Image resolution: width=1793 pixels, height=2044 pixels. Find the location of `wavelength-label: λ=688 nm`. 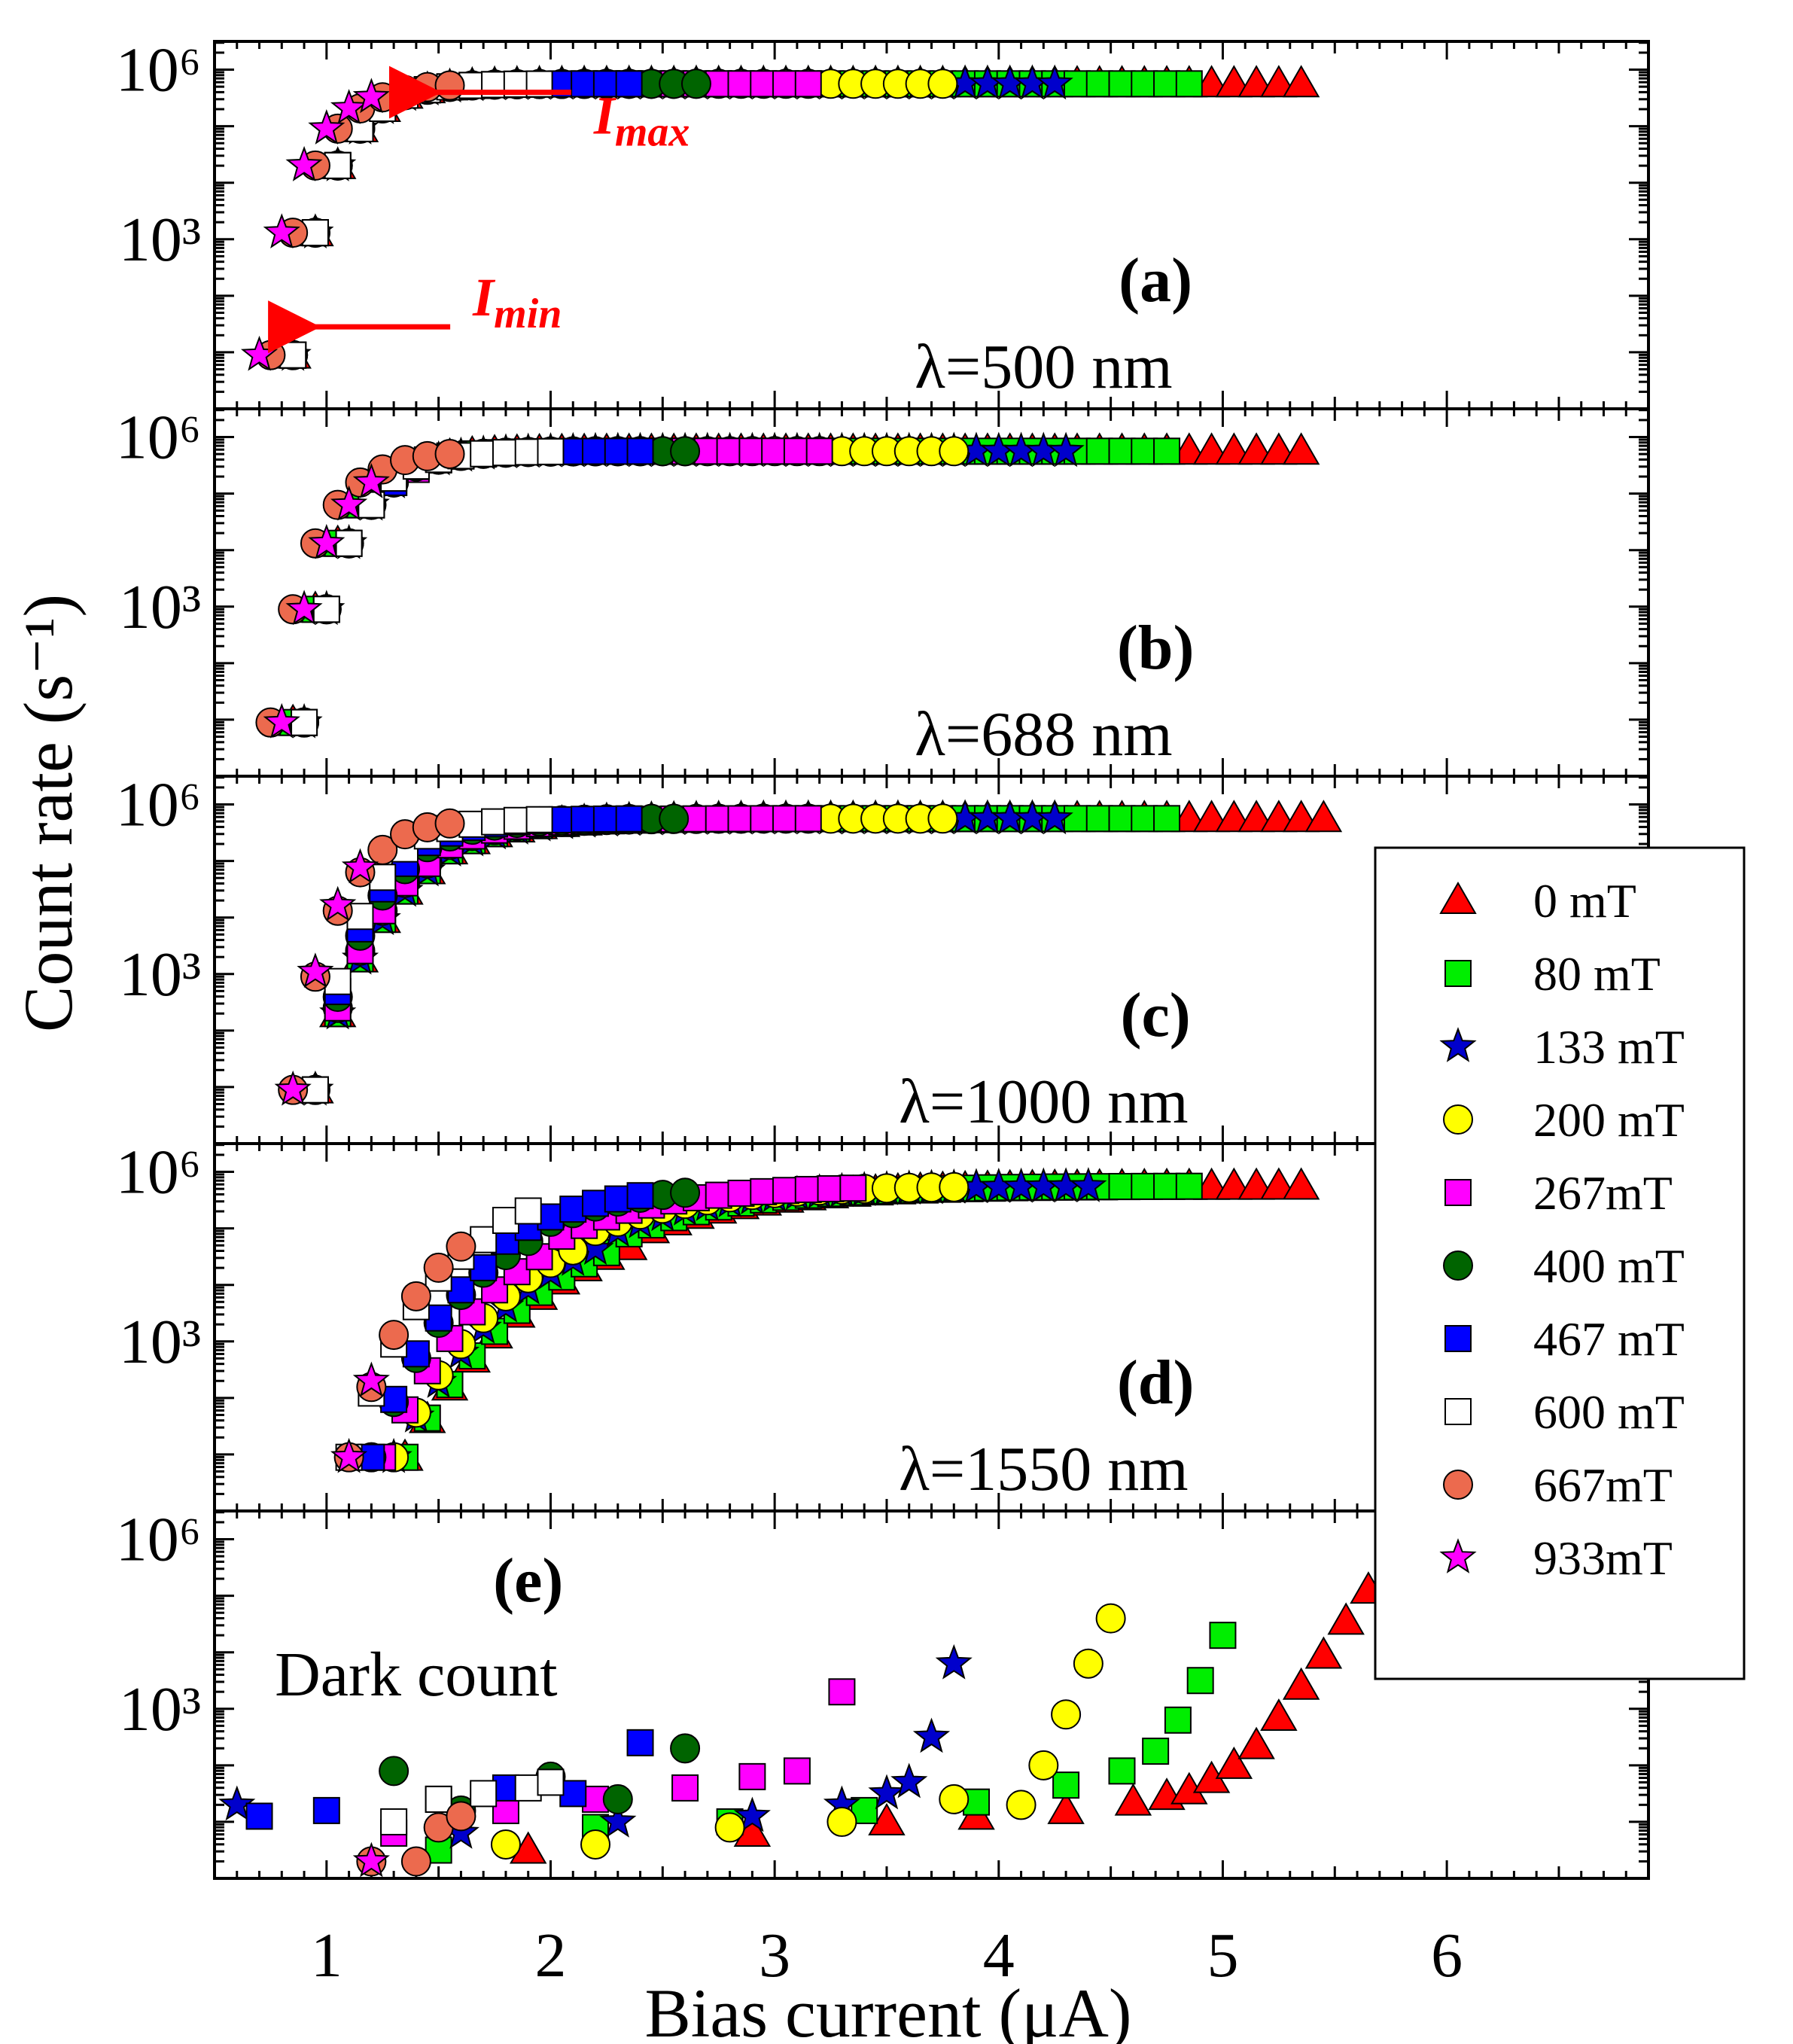

wavelength-label: λ=688 nm is located at coordinates (1043, 734).